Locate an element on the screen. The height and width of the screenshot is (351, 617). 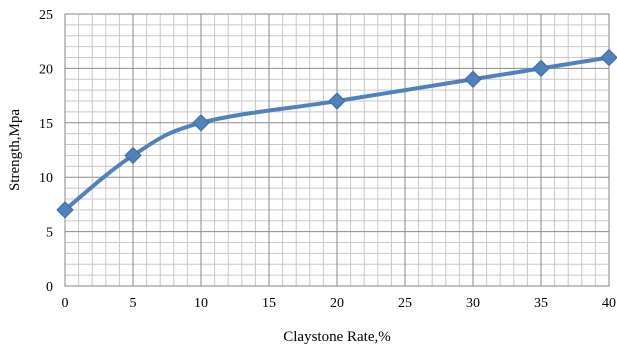
x-tick-label: 35 is located at coordinates (541, 303).